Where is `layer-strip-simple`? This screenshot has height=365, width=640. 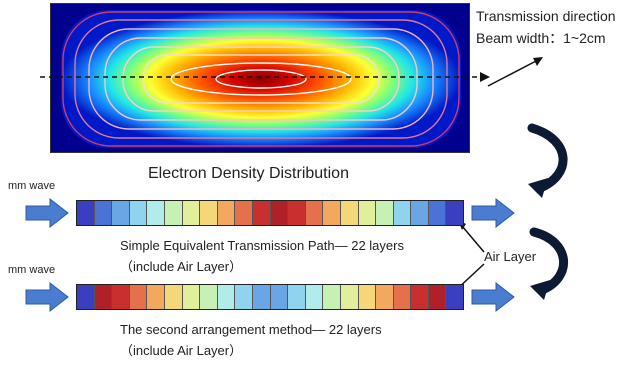
layer-strip-simple is located at coordinates (270, 213).